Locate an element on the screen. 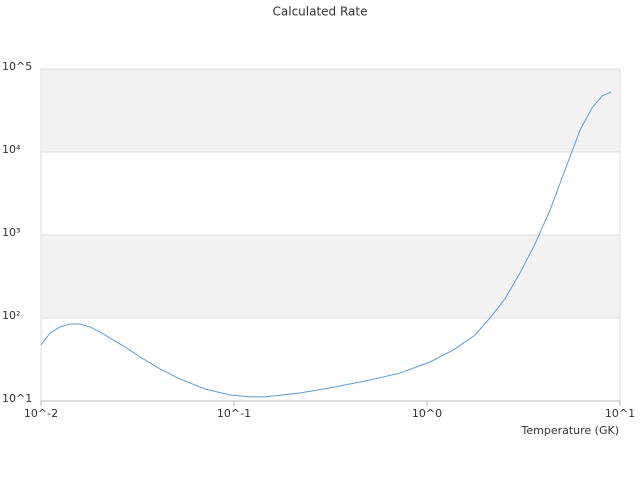  x-tick-label: 10^0 is located at coordinates (427, 413).